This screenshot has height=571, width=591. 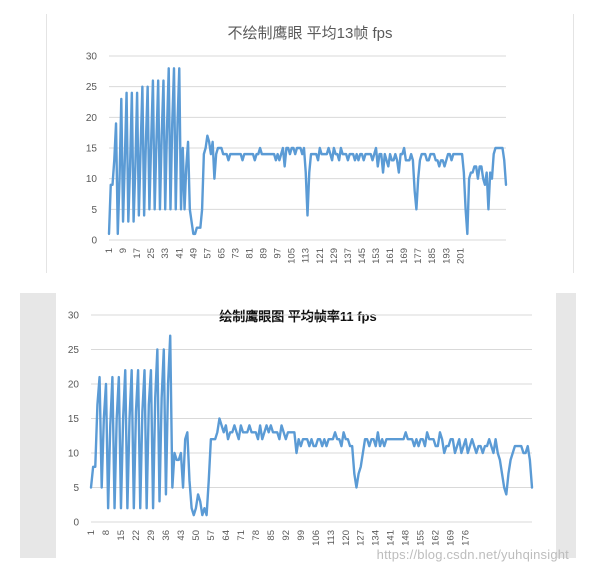 I want to click on x-tick-label: 15, so click(x=121, y=535).